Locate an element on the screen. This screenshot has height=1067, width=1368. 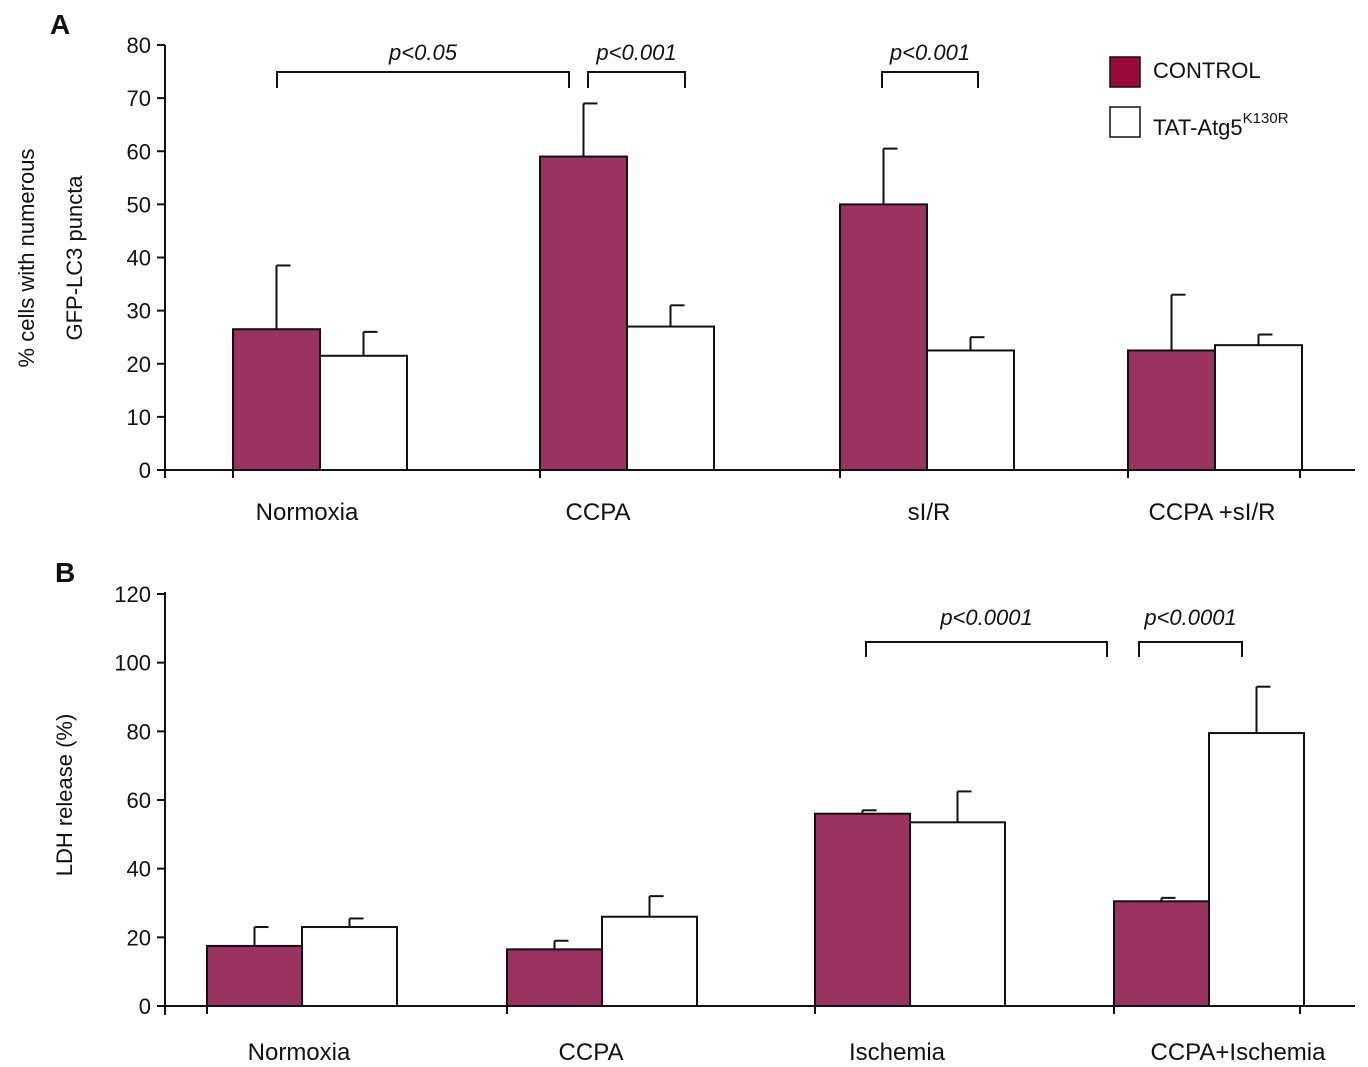
y-tick-label: 70 is located at coordinates (139, 98).